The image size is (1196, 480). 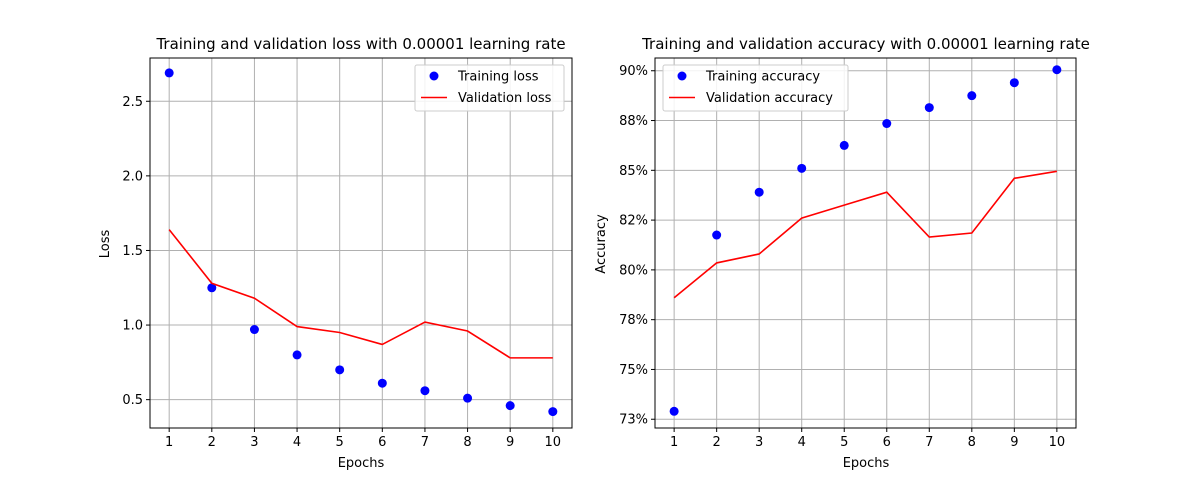 What do you see at coordinates (297, 442) in the screenshot?
I see `loss-x-tick-label: 4` at bounding box center [297, 442].